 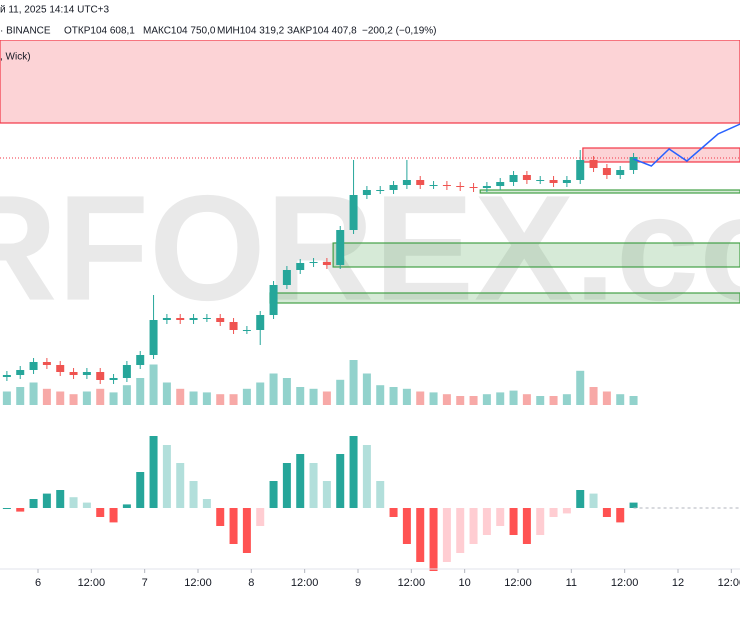 What do you see at coordinates (38, 583) in the screenshot?
I see `x-tick-label: 6` at bounding box center [38, 583].